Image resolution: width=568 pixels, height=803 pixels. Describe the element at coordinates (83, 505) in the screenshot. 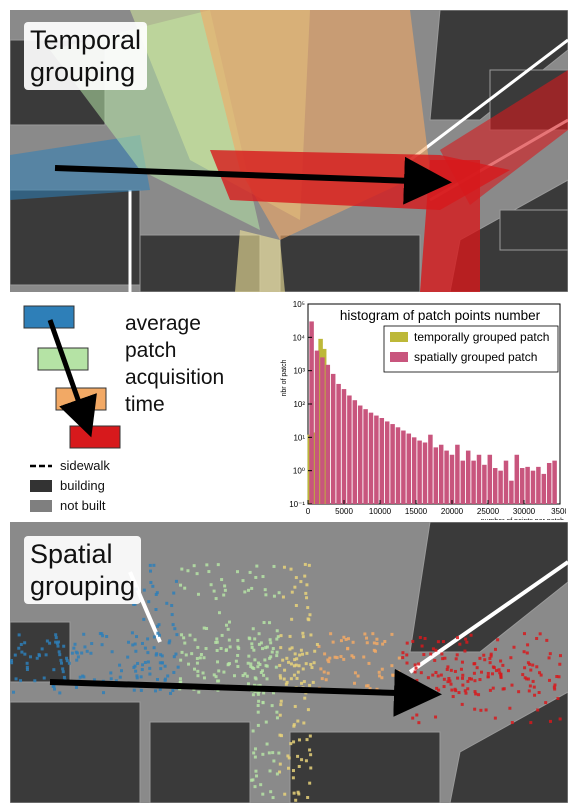

I see `key-not-built-label: not built` at that location.